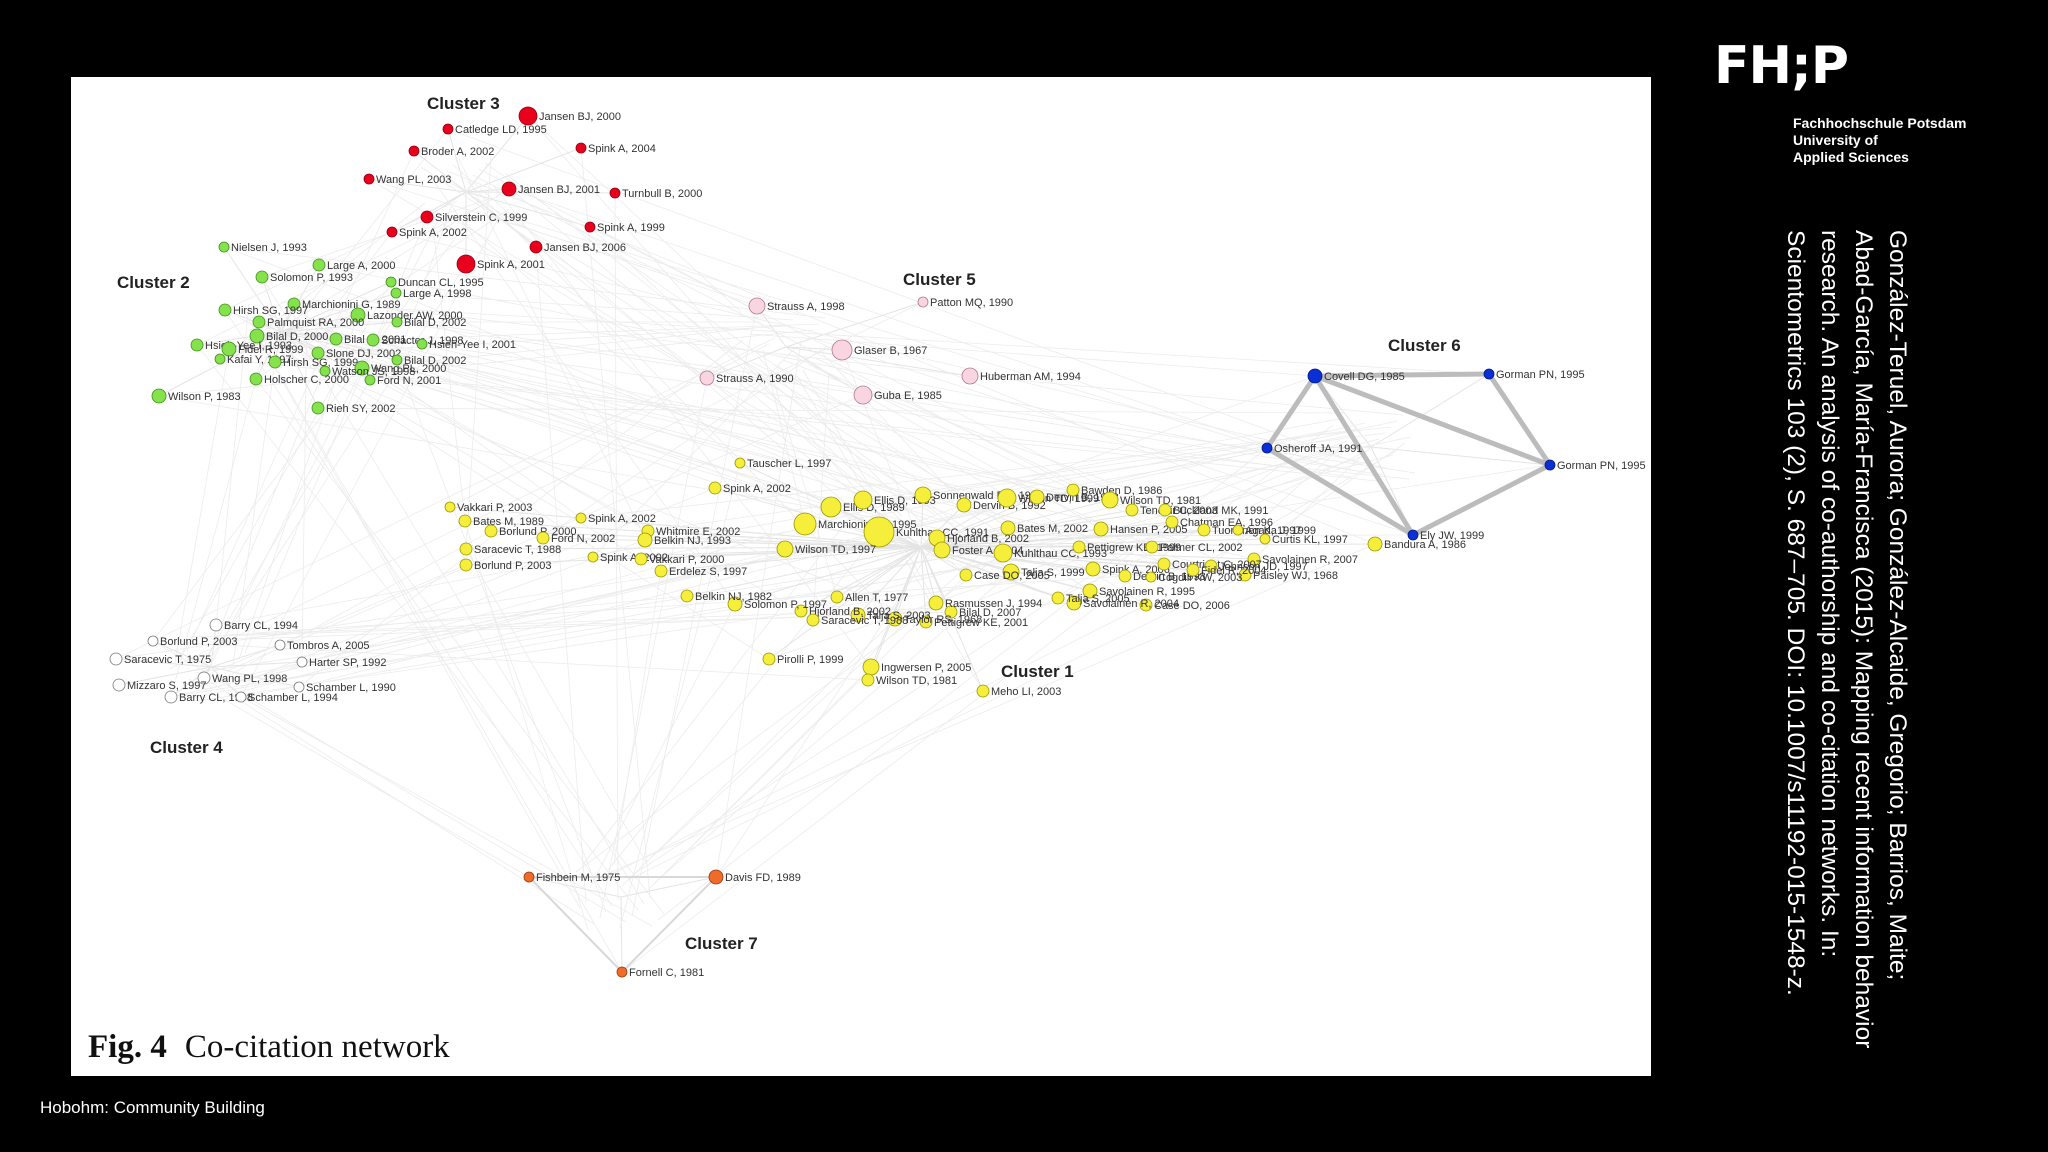 This screenshot has height=1152, width=2048. I want to click on node-label: Vakkari P, 2000, so click(686, 560).